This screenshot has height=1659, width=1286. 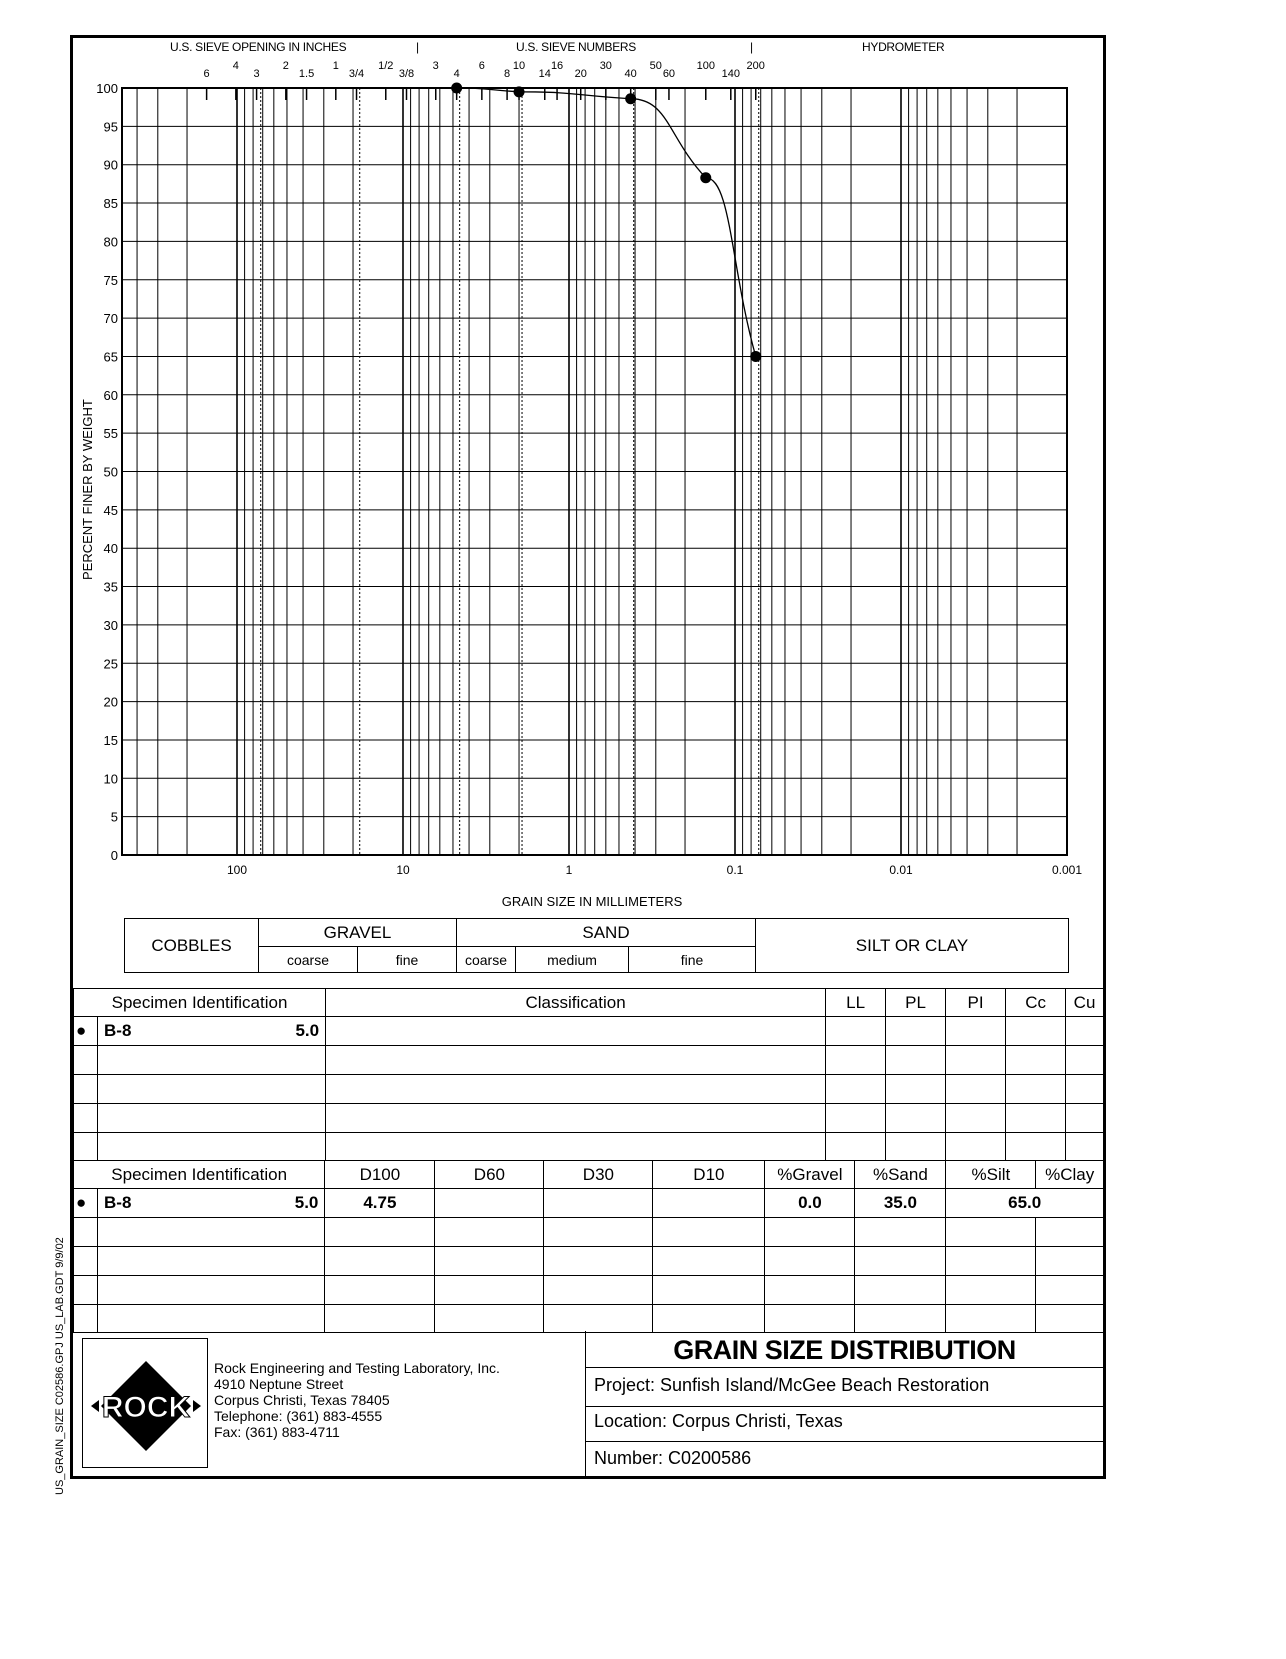 I want to click on x-tick-label: 1, so click(x=569, y=870).